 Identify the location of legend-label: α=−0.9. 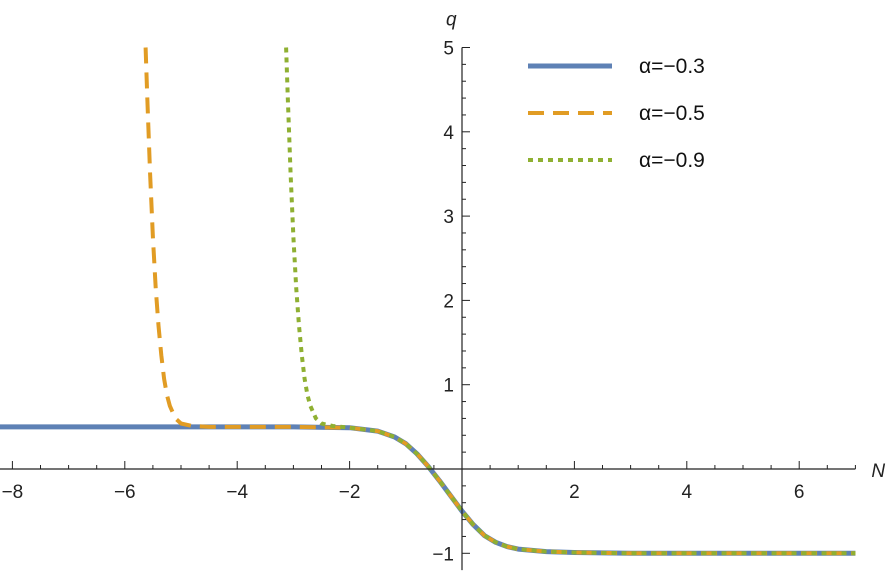
(672, 160).